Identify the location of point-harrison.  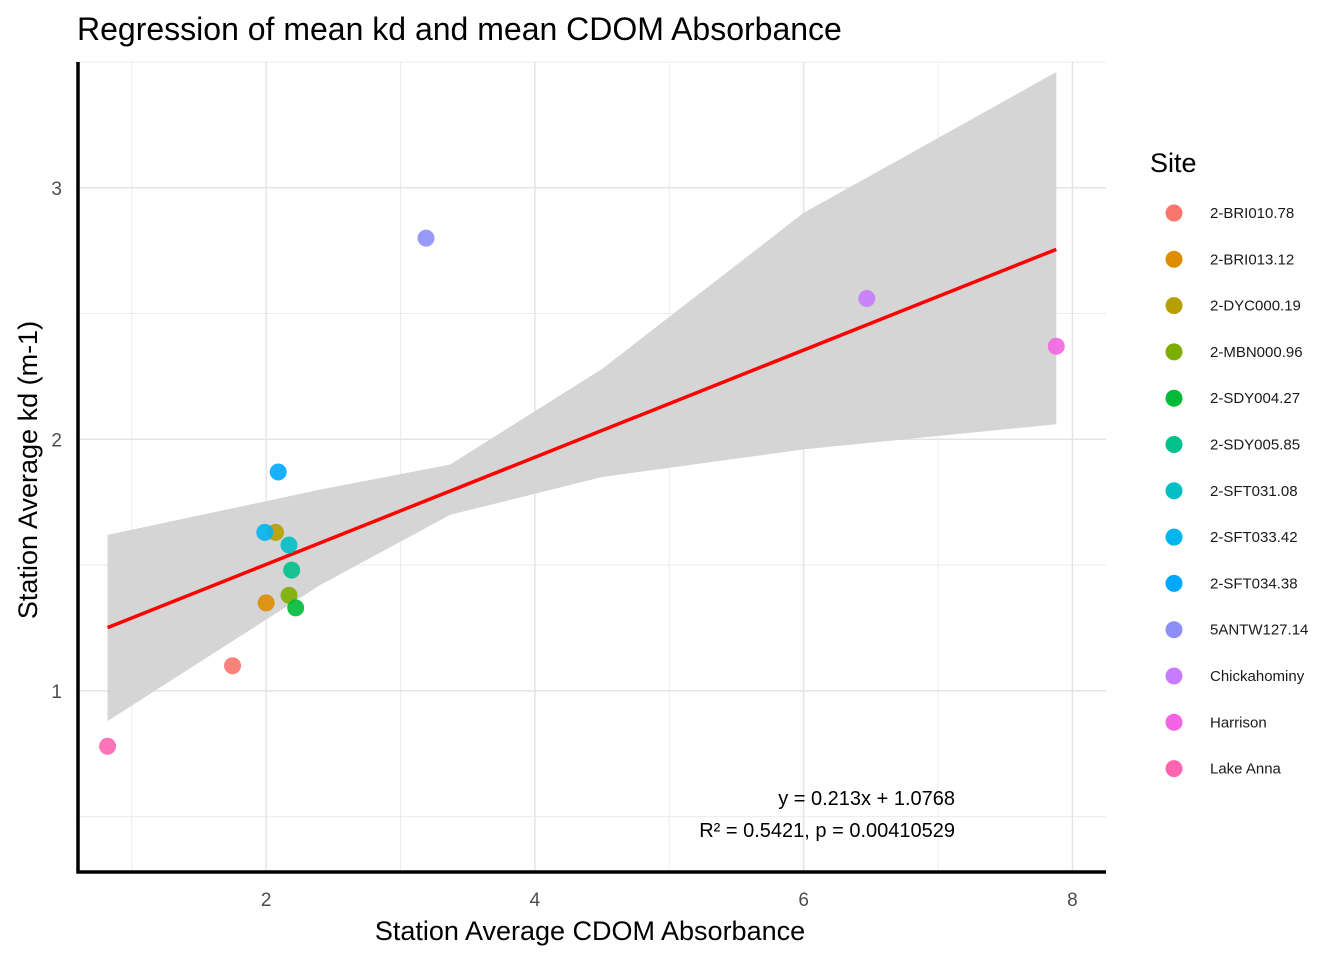
(1056, 346).